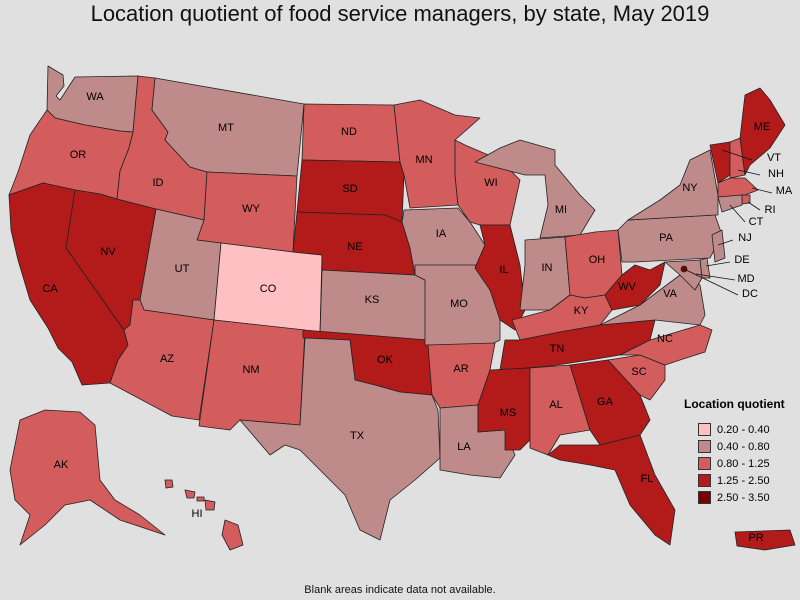 This screenshot has width=800, height=600. I want to click on state-label-UT: UT, so click(182, 269).